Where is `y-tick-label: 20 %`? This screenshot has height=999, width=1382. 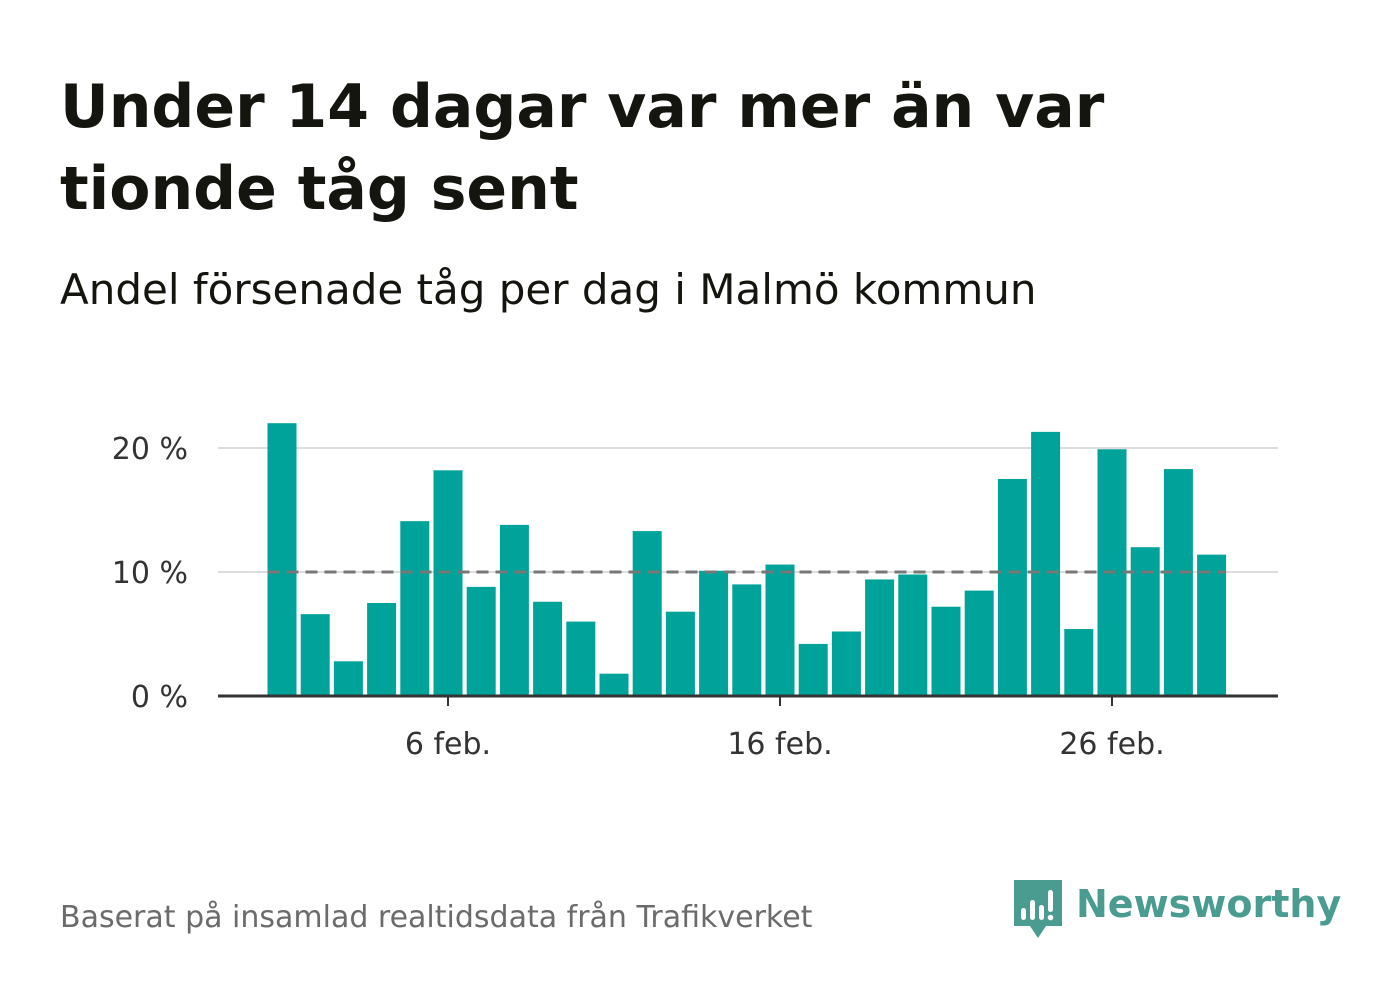
y-tick-label: 20 % is located at coordinates (150, 449).